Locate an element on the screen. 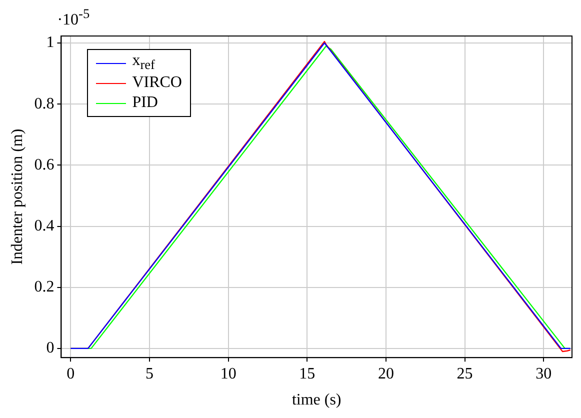  legend-label: x$_{ref}$ is located at coordinates (143, 63).